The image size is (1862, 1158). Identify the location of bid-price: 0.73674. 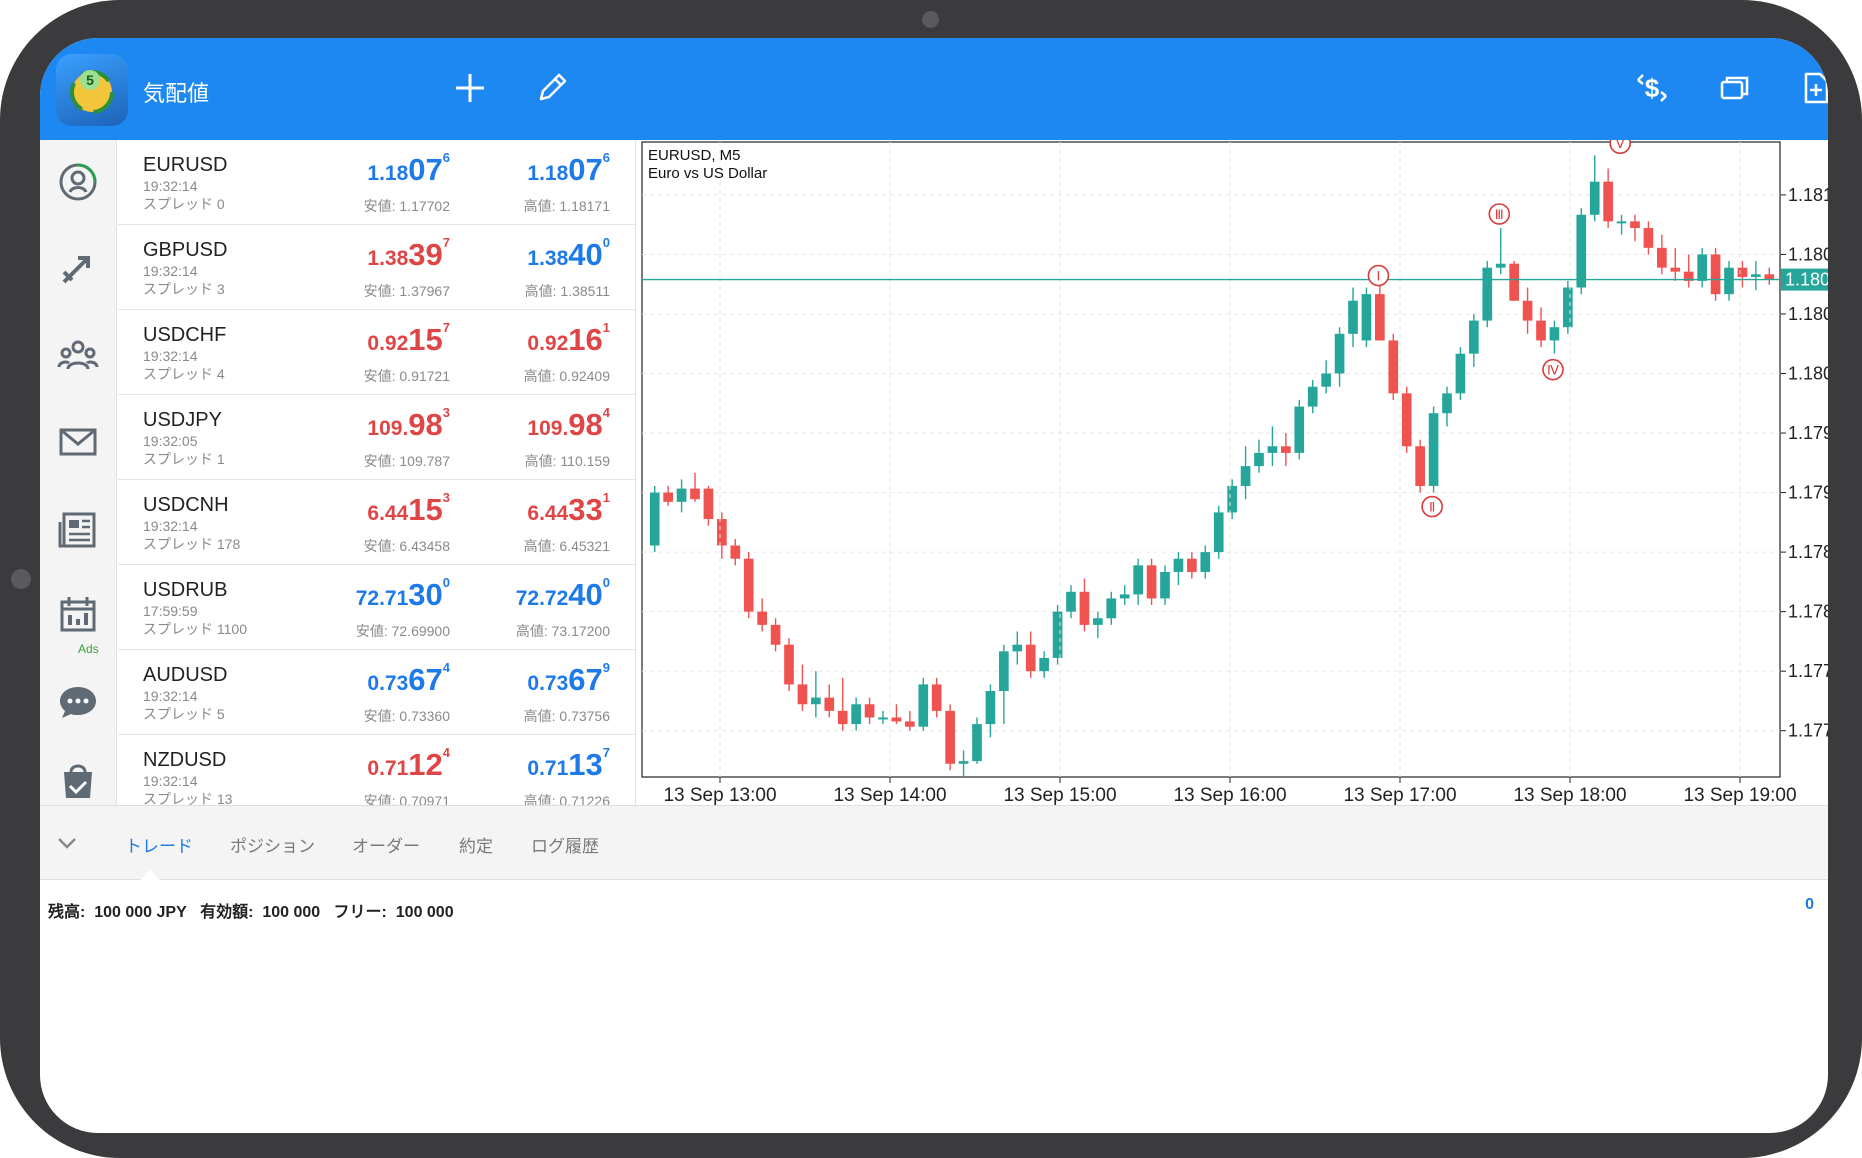
(408, 679).